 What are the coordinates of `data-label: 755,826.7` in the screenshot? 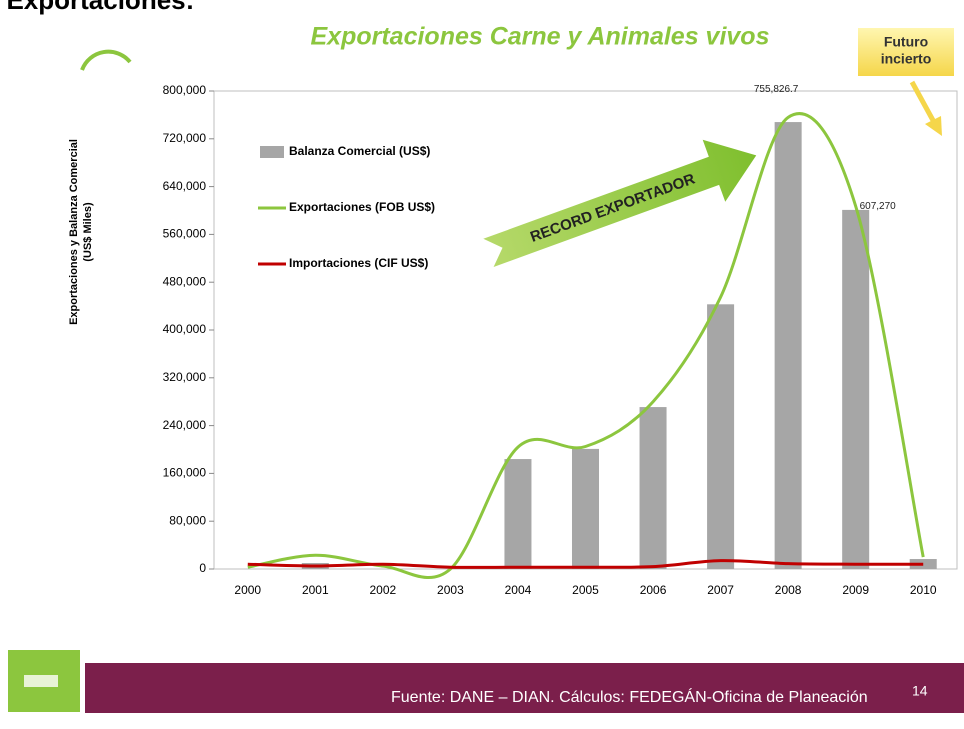 It's located at (776, 89).